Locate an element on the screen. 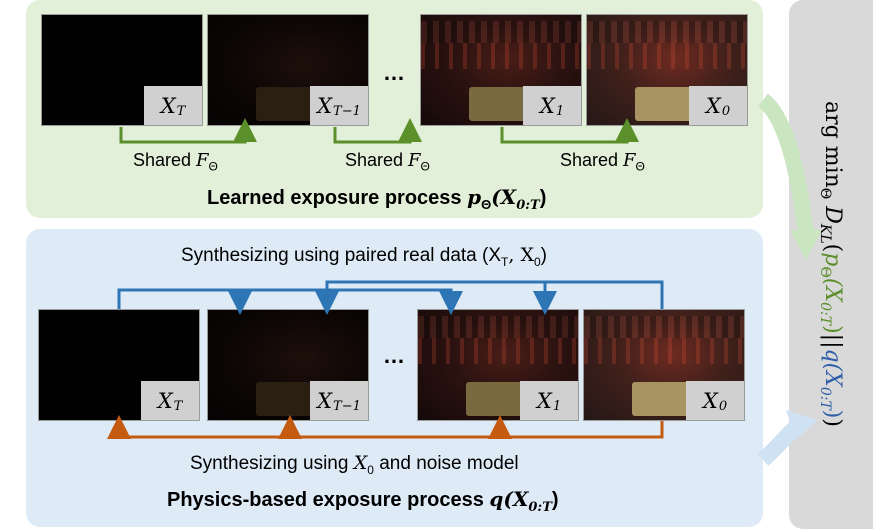 The width and height of the screenshot is (873, 529). objective-panel is located at coordinates (831, 264).